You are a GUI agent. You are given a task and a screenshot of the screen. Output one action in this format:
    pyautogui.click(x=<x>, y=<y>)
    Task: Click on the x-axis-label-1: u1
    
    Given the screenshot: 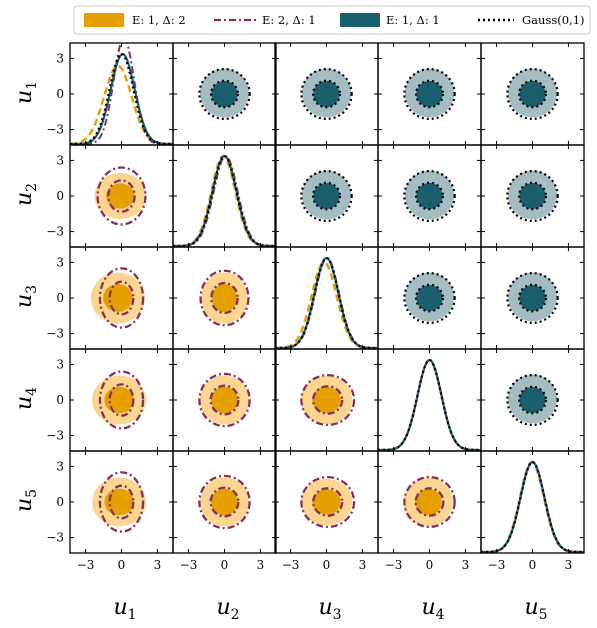 What is the action you would take?
    pyautogui.click(x=125, y=609)
    